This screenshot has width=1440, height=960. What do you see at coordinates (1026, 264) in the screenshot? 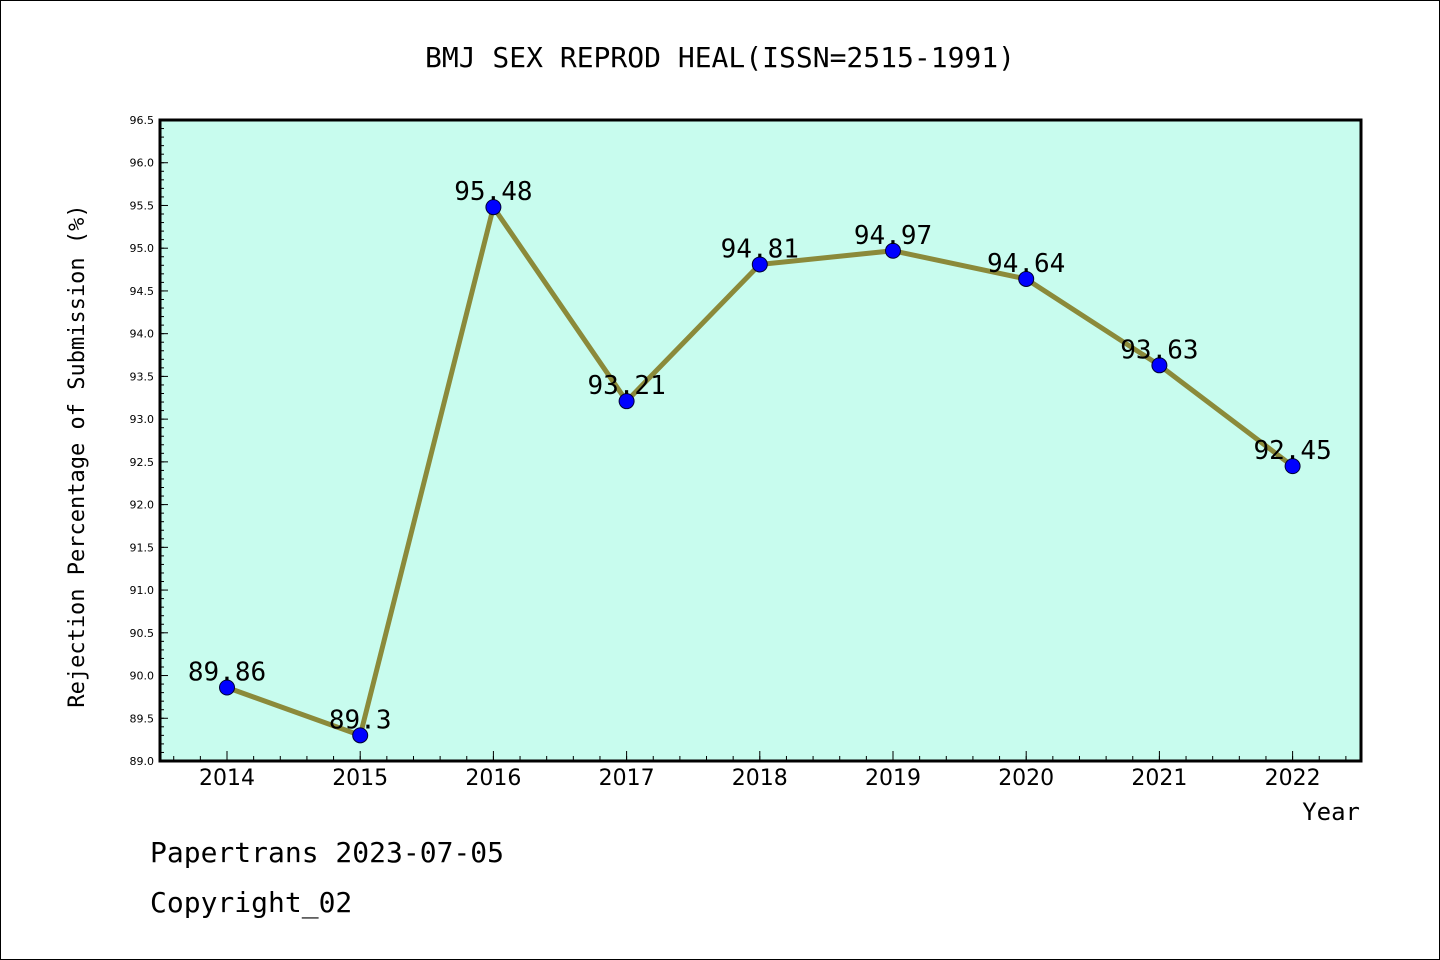
I see `data-label: 94.64` at bounding box center [1026, 264].